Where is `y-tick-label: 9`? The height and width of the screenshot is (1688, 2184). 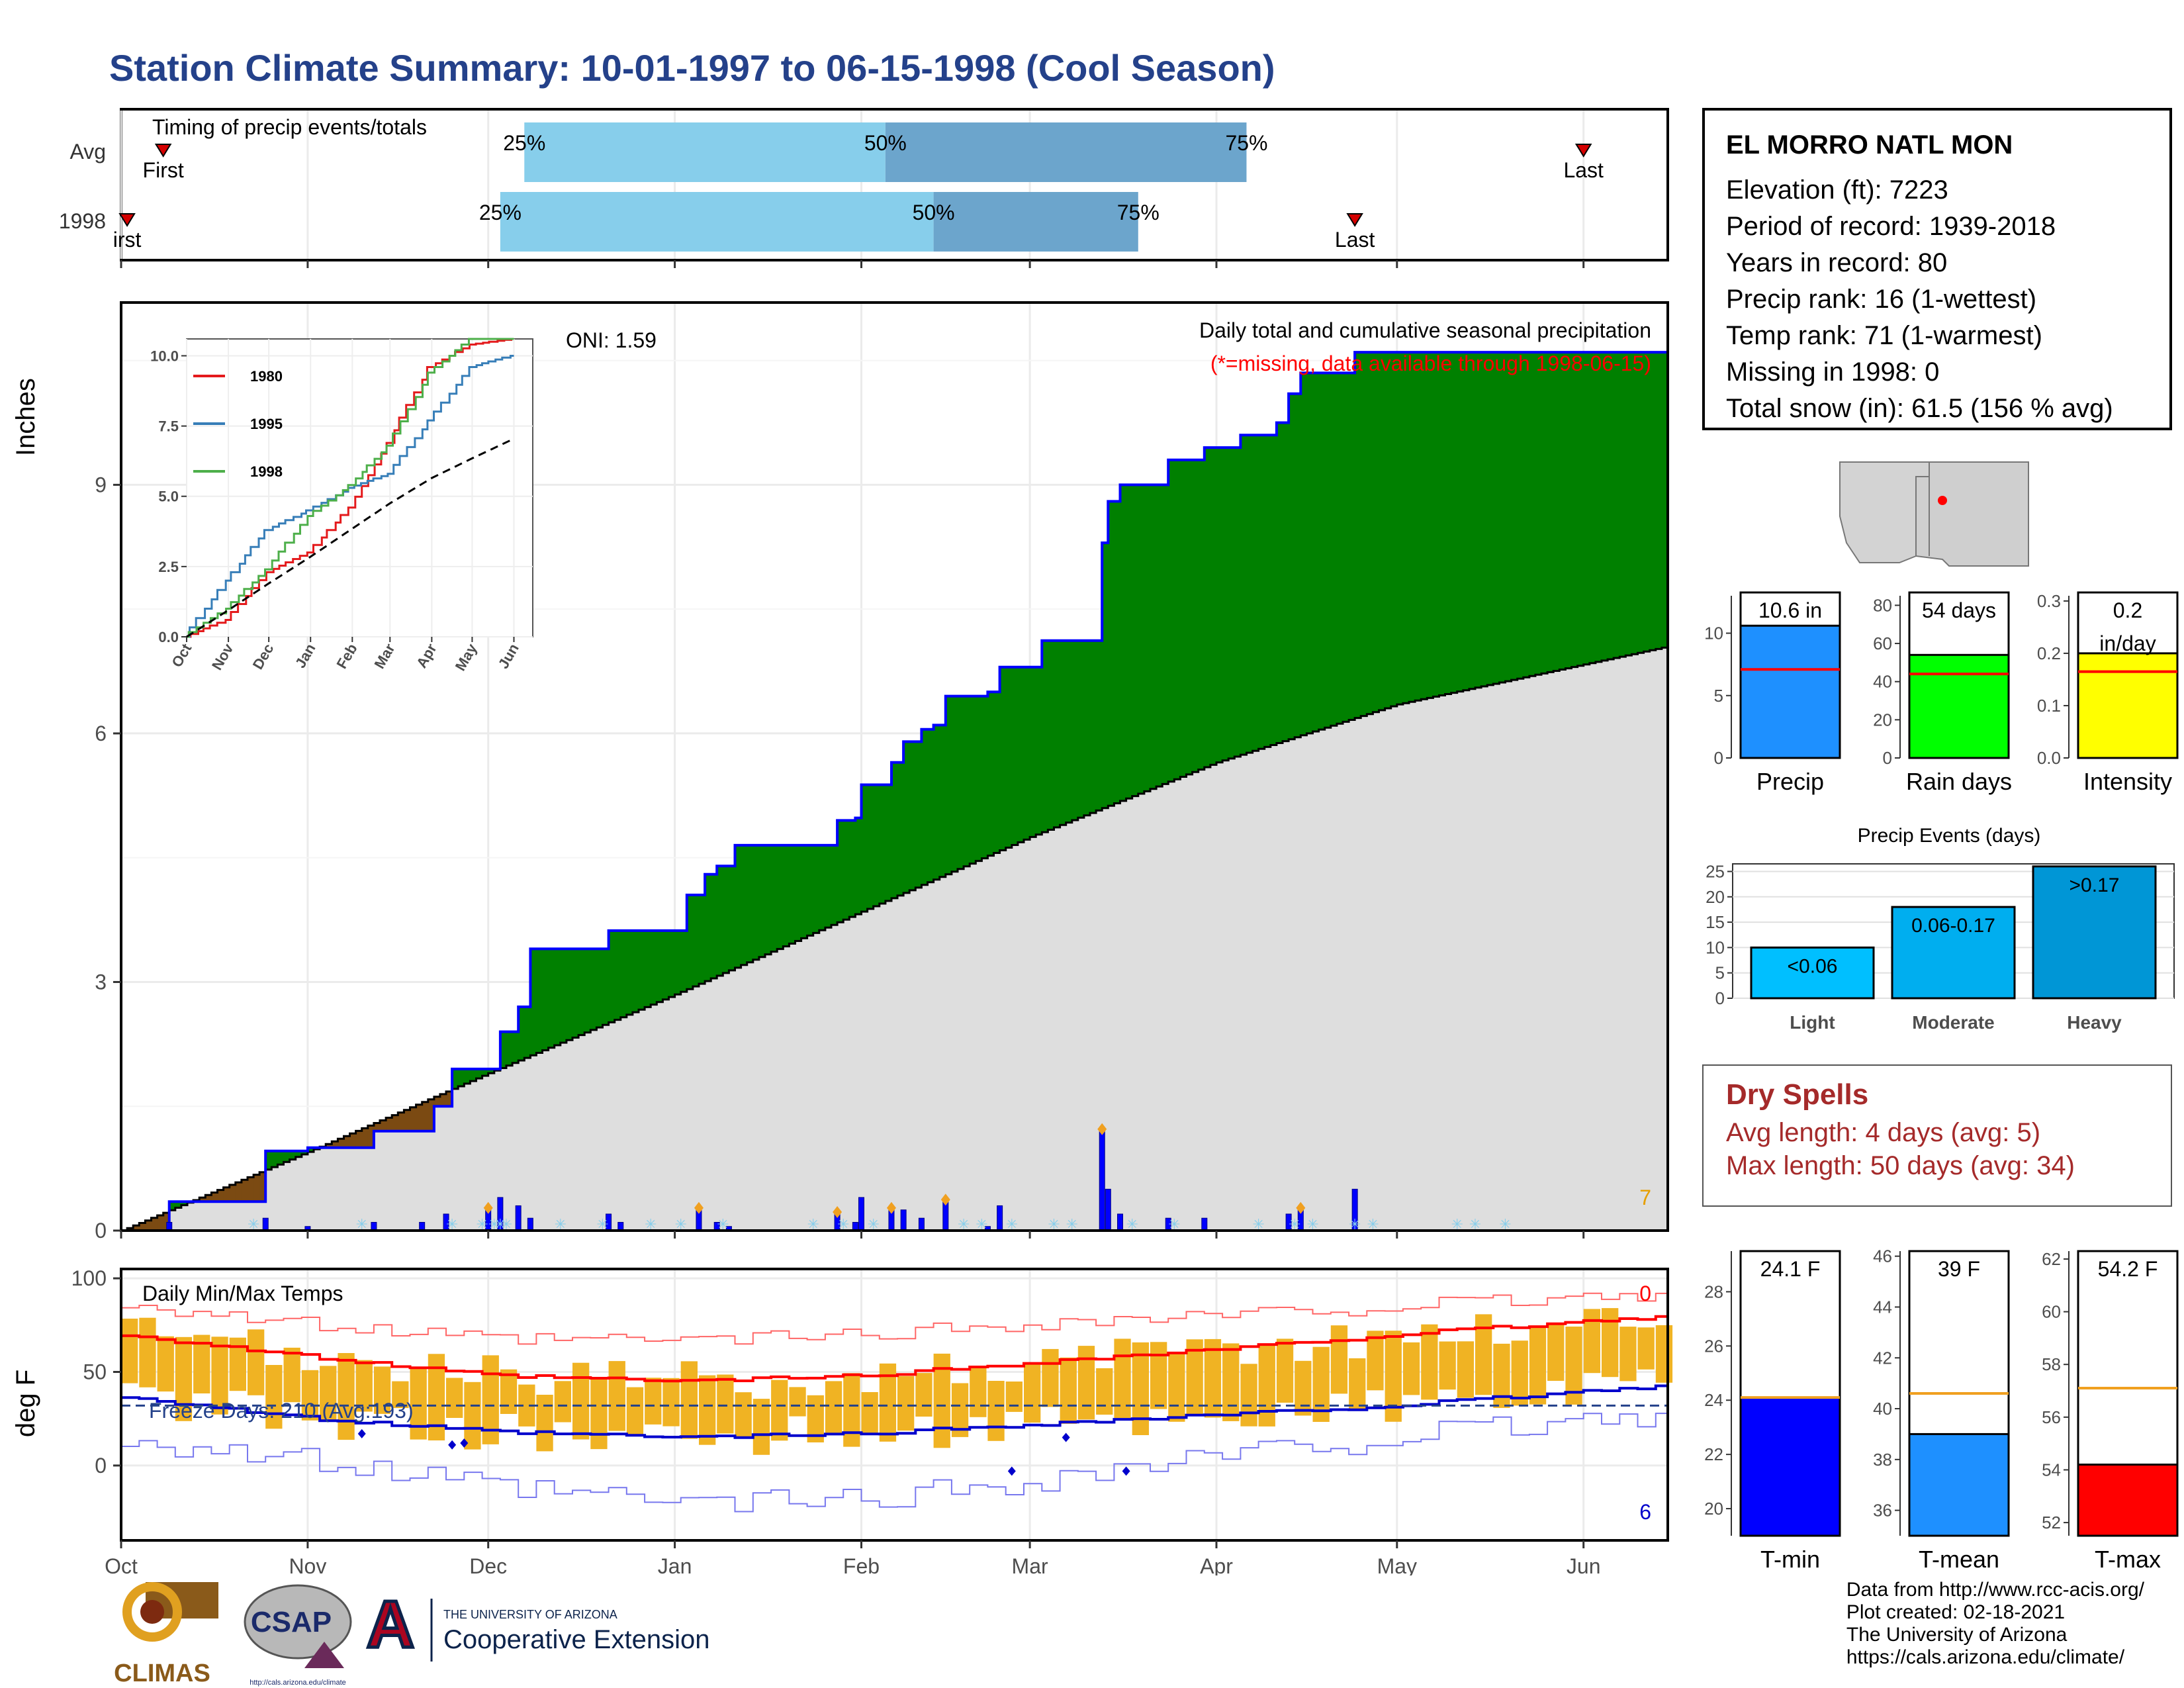 y-tick-label: 9 is located at coordinates (101, 484).